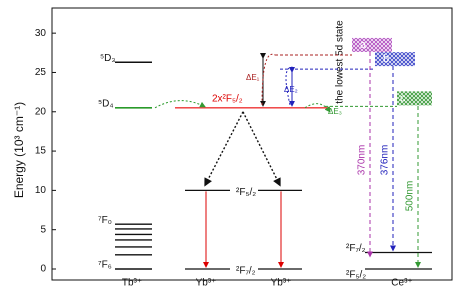  I want to click on y-tick-label: 5, so click(43, 229).